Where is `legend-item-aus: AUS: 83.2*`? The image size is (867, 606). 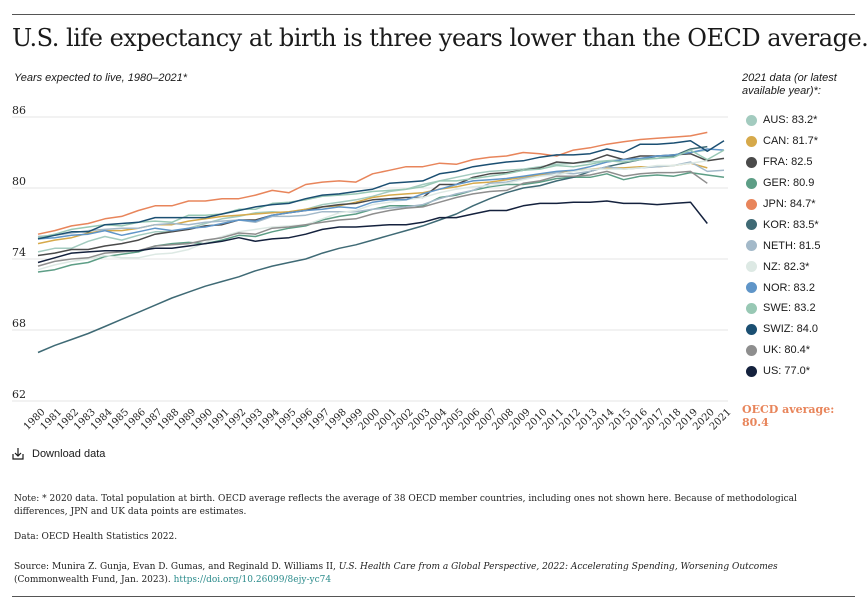 legend-item-aus: AUS: 83.2* is located at coordinates (783, 120).